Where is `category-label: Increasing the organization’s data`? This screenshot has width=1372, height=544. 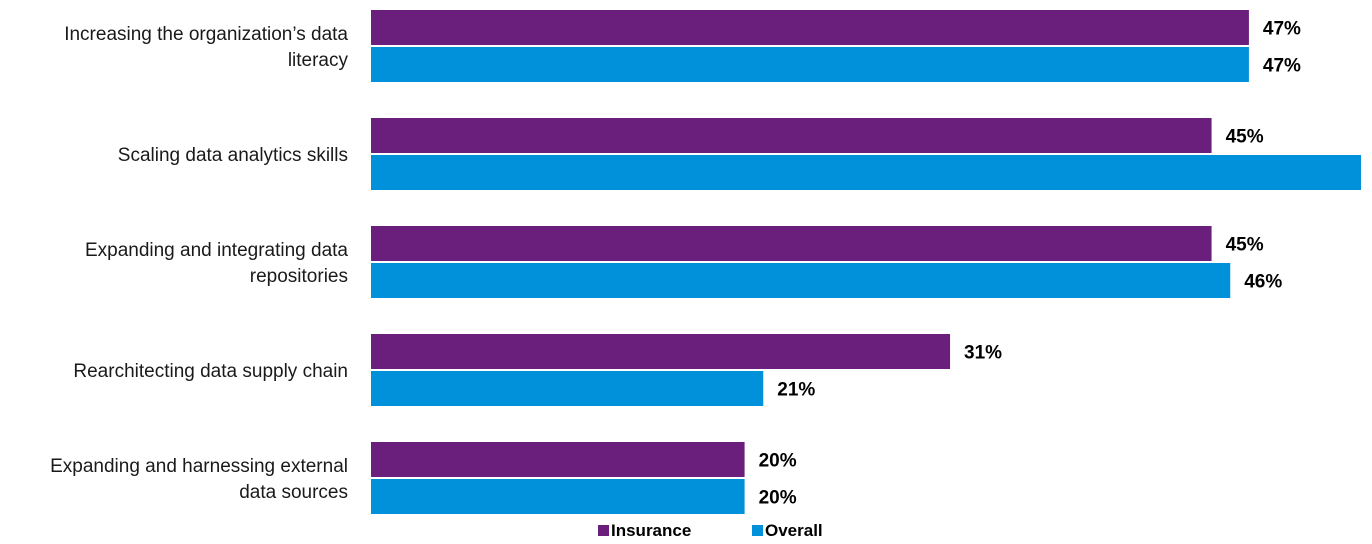 category-label: Increasing the organization’s data is located at coordinates (206, 34).